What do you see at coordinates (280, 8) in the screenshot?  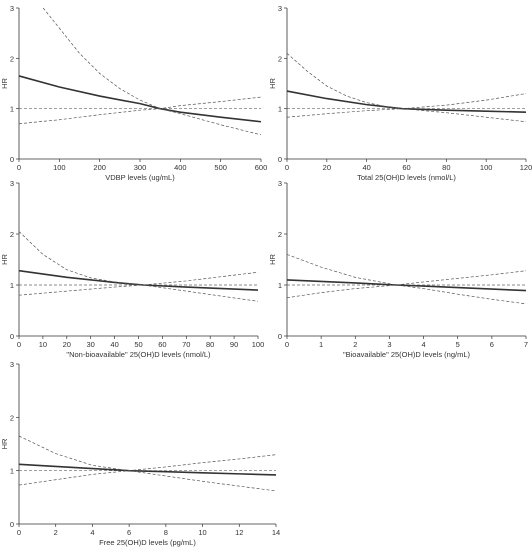 I see `panel-2-y-tick-label: 3` at bounding box center [280, 8].